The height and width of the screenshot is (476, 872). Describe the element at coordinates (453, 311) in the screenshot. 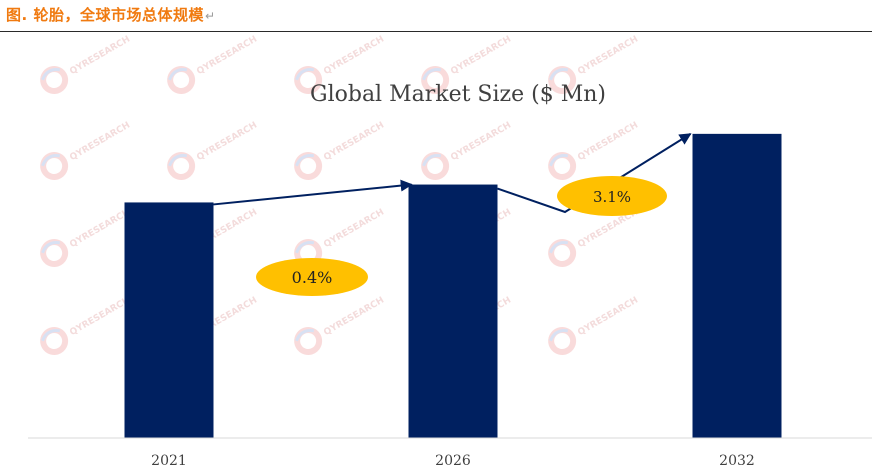

I see `bar-2026` at that location.